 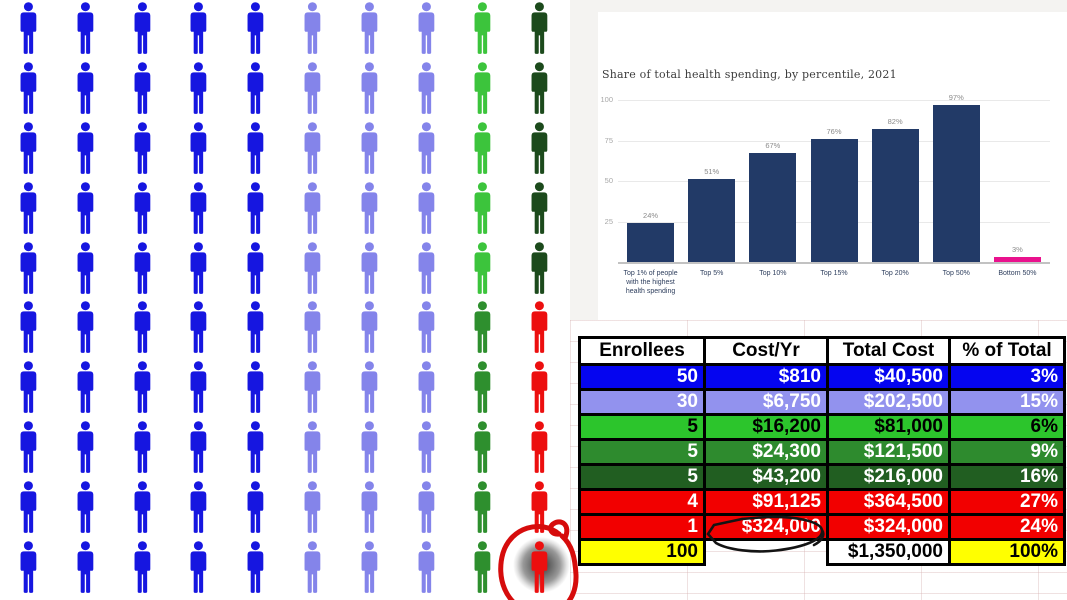 I want to click on table-cell: 9%, so click(x=1007, y=452).